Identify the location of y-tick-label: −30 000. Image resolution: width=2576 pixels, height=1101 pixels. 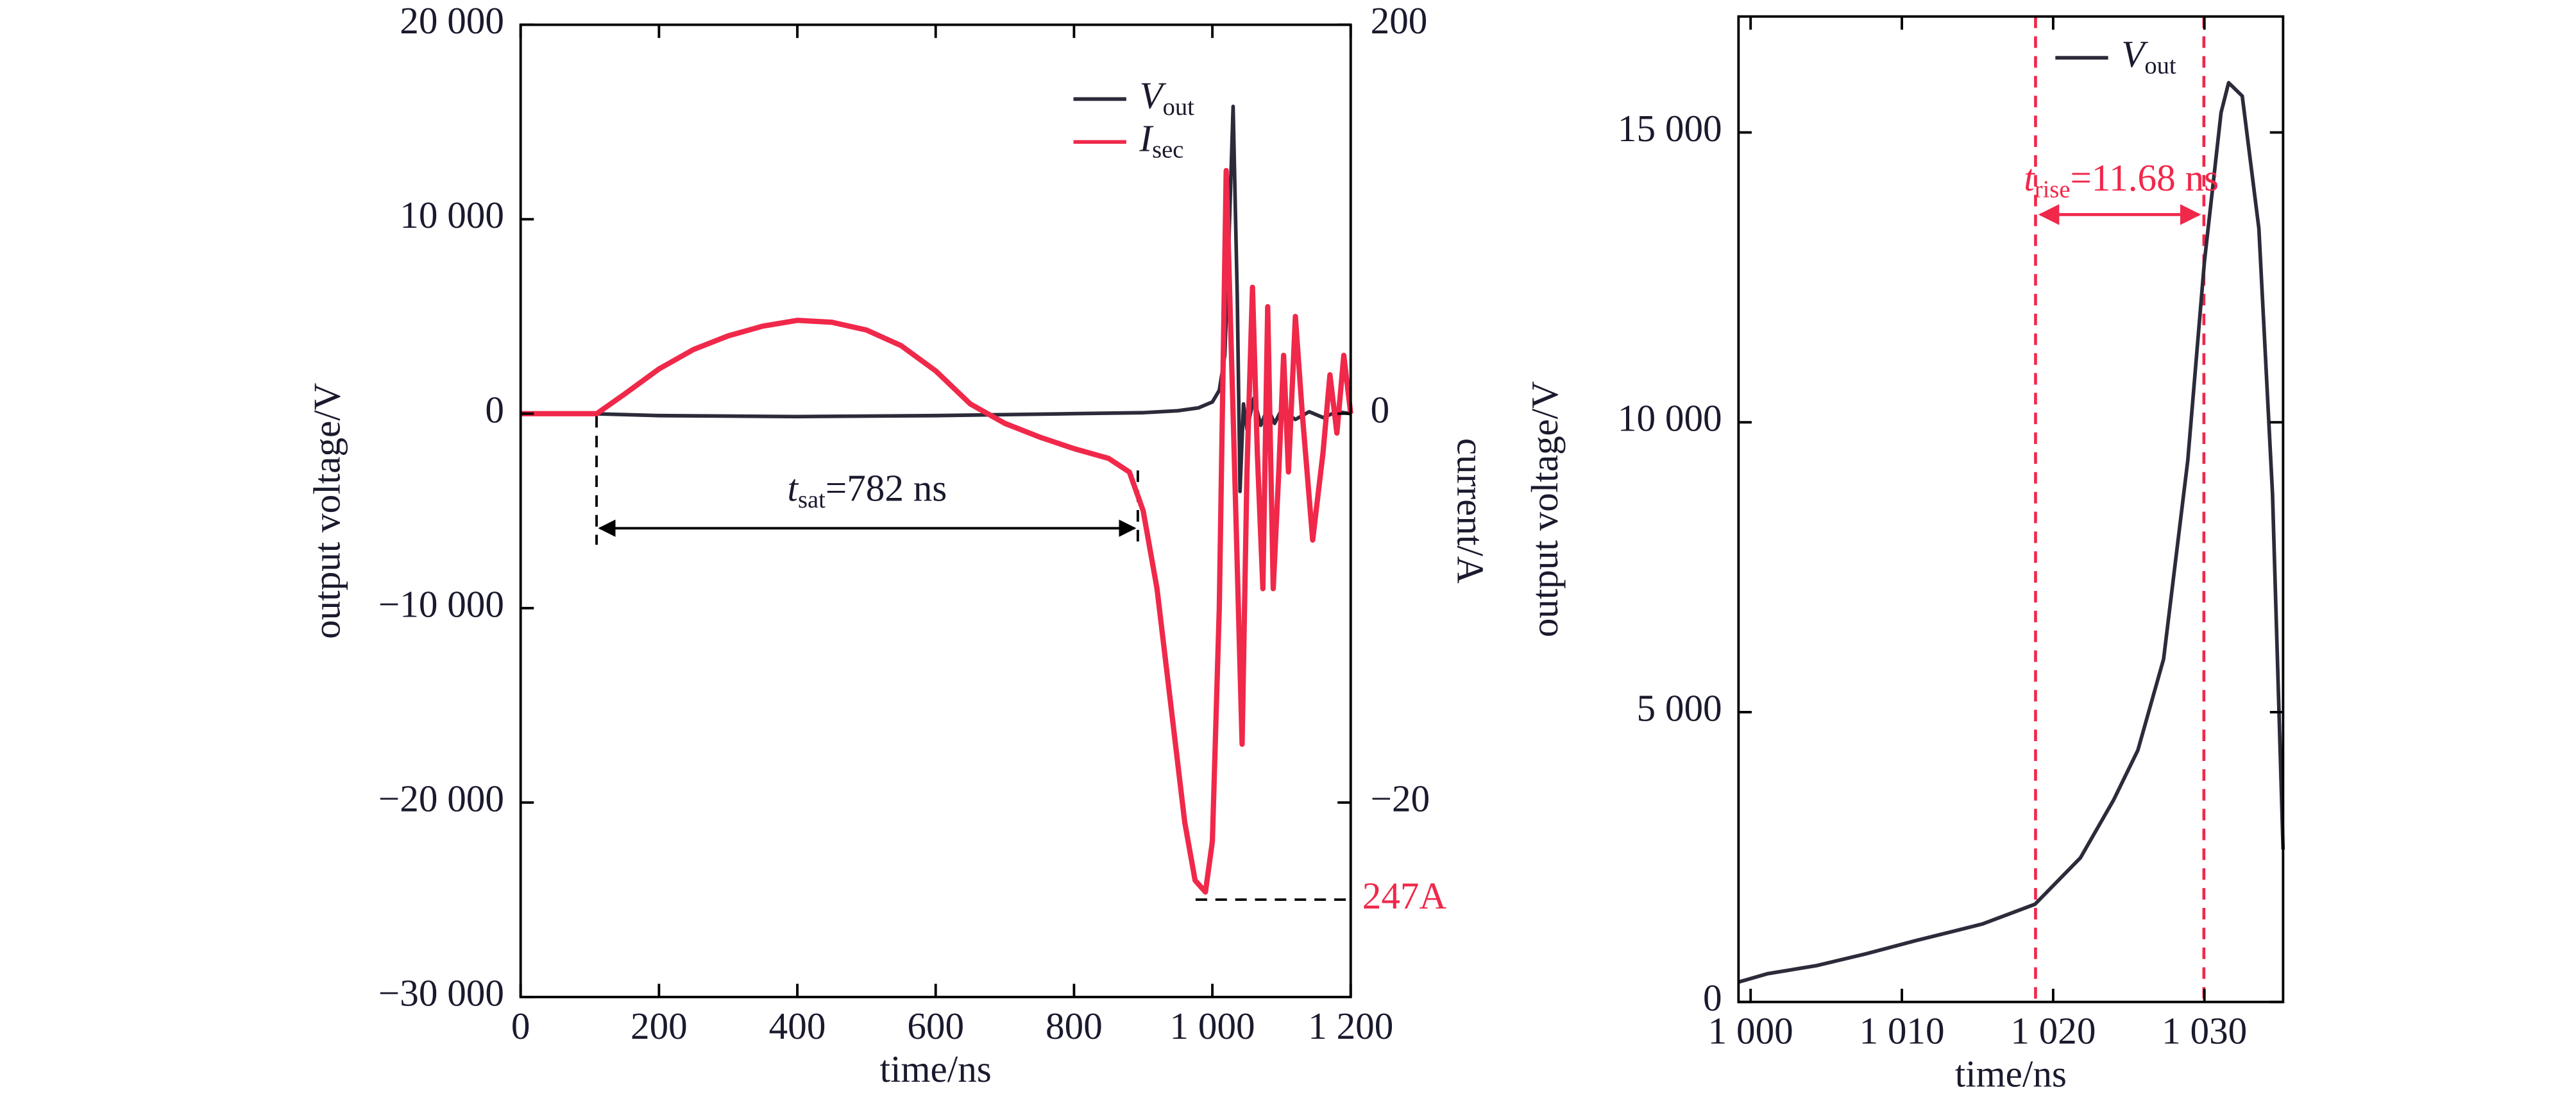
(441, 992).